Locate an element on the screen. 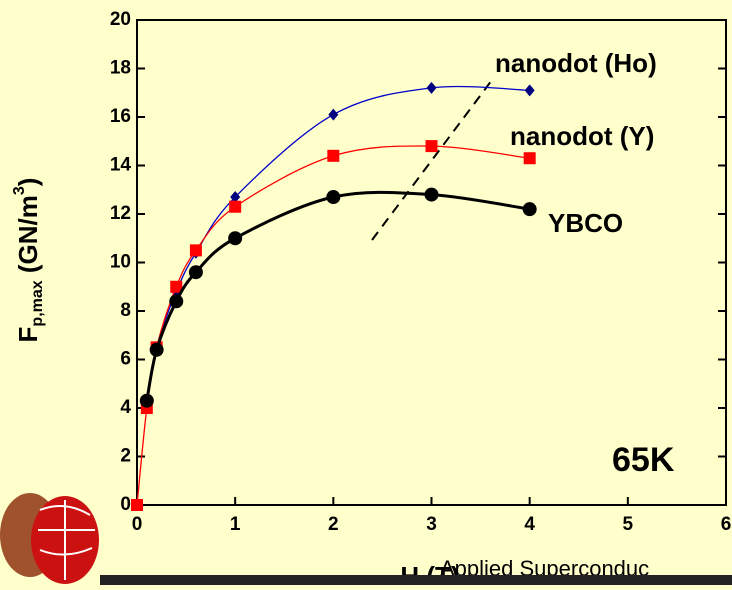 The height and width of the screenshot is (590, 732). x-tick-label: 3 is located at coordinates (431, 524).